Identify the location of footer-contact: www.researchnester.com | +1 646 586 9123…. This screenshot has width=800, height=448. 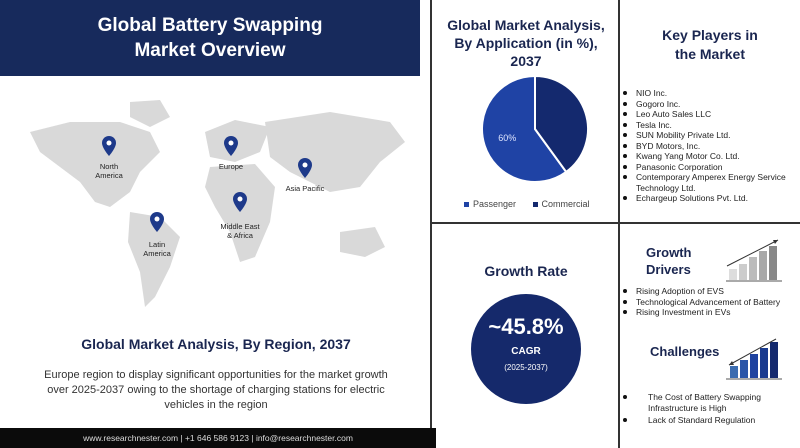
(218, 438).